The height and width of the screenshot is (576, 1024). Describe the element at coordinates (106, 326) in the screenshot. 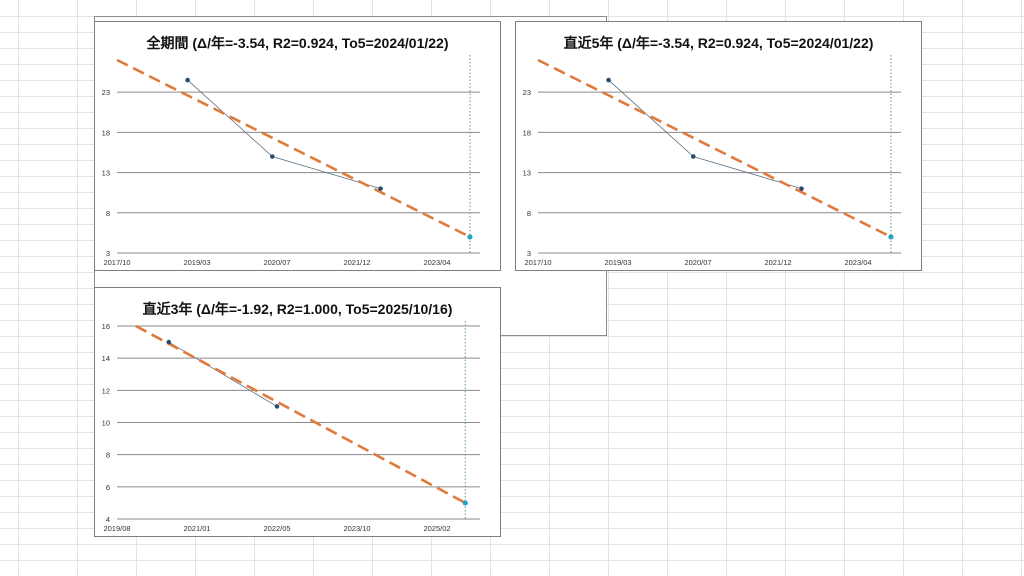

I see `y-tick-label: 16` at that location.